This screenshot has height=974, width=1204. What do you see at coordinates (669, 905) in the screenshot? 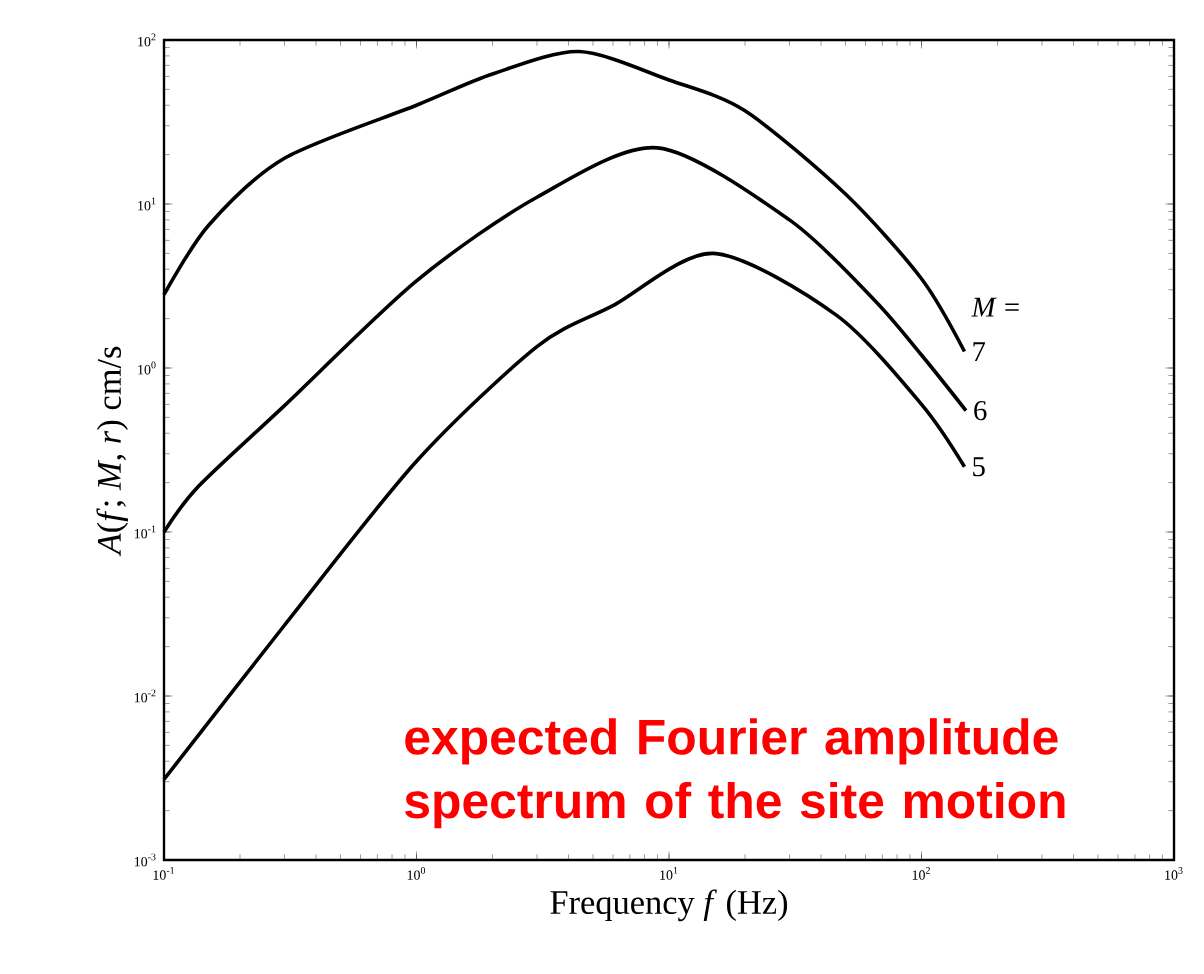
I see `x-axis-title: Frequency f (Hz)` at bounding box center [669, 905].